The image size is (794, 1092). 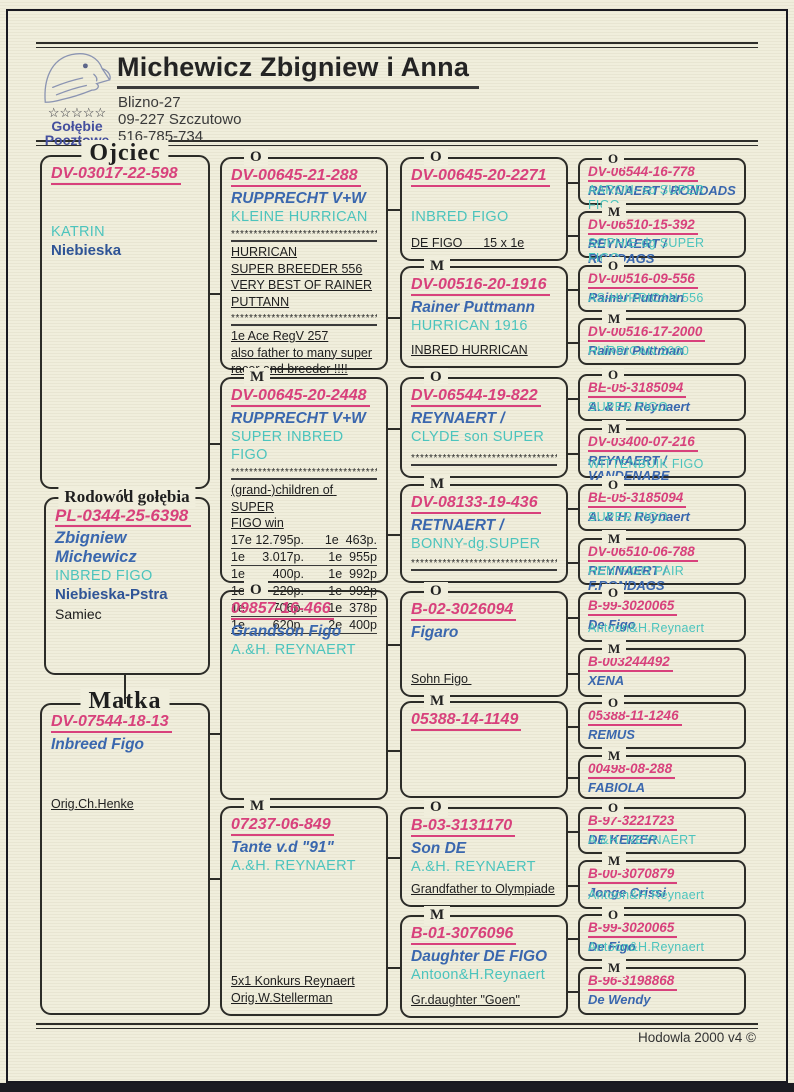 I want to click on results-row: 1e 620p. 2e 400p., so click(x=304, y=625).